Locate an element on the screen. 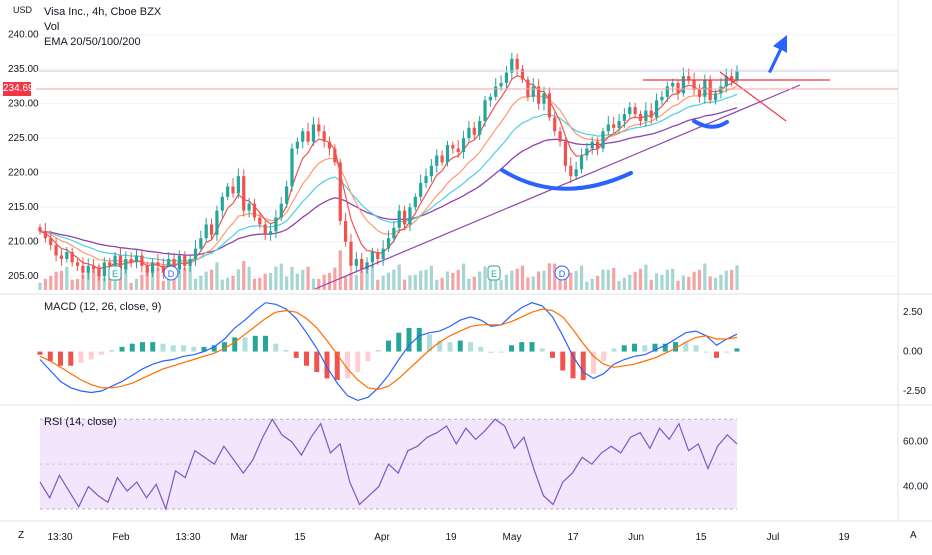  time-tick-label: Jul is located at coordinates (773, 537).